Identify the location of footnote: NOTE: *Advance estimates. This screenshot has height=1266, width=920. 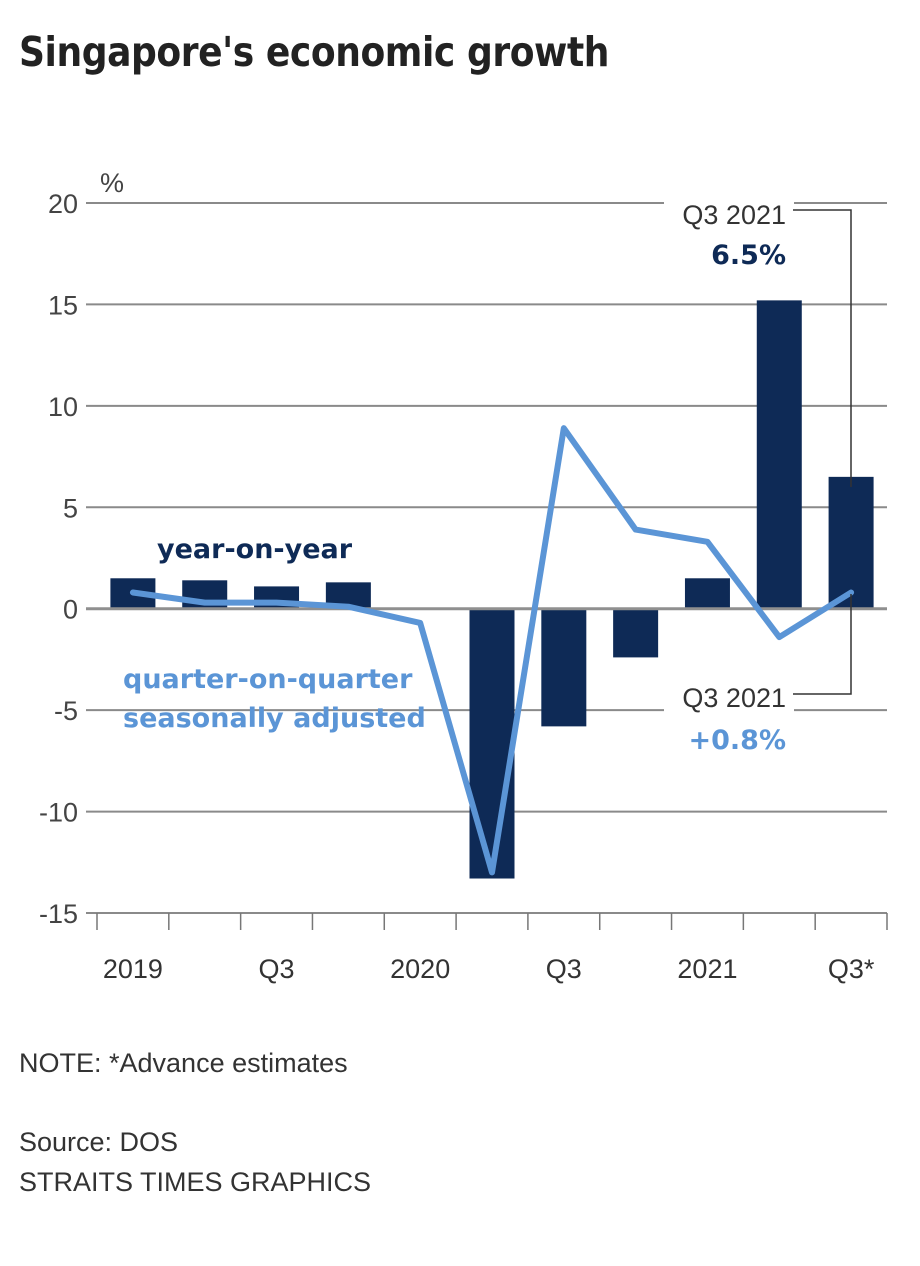
(183, 1063).